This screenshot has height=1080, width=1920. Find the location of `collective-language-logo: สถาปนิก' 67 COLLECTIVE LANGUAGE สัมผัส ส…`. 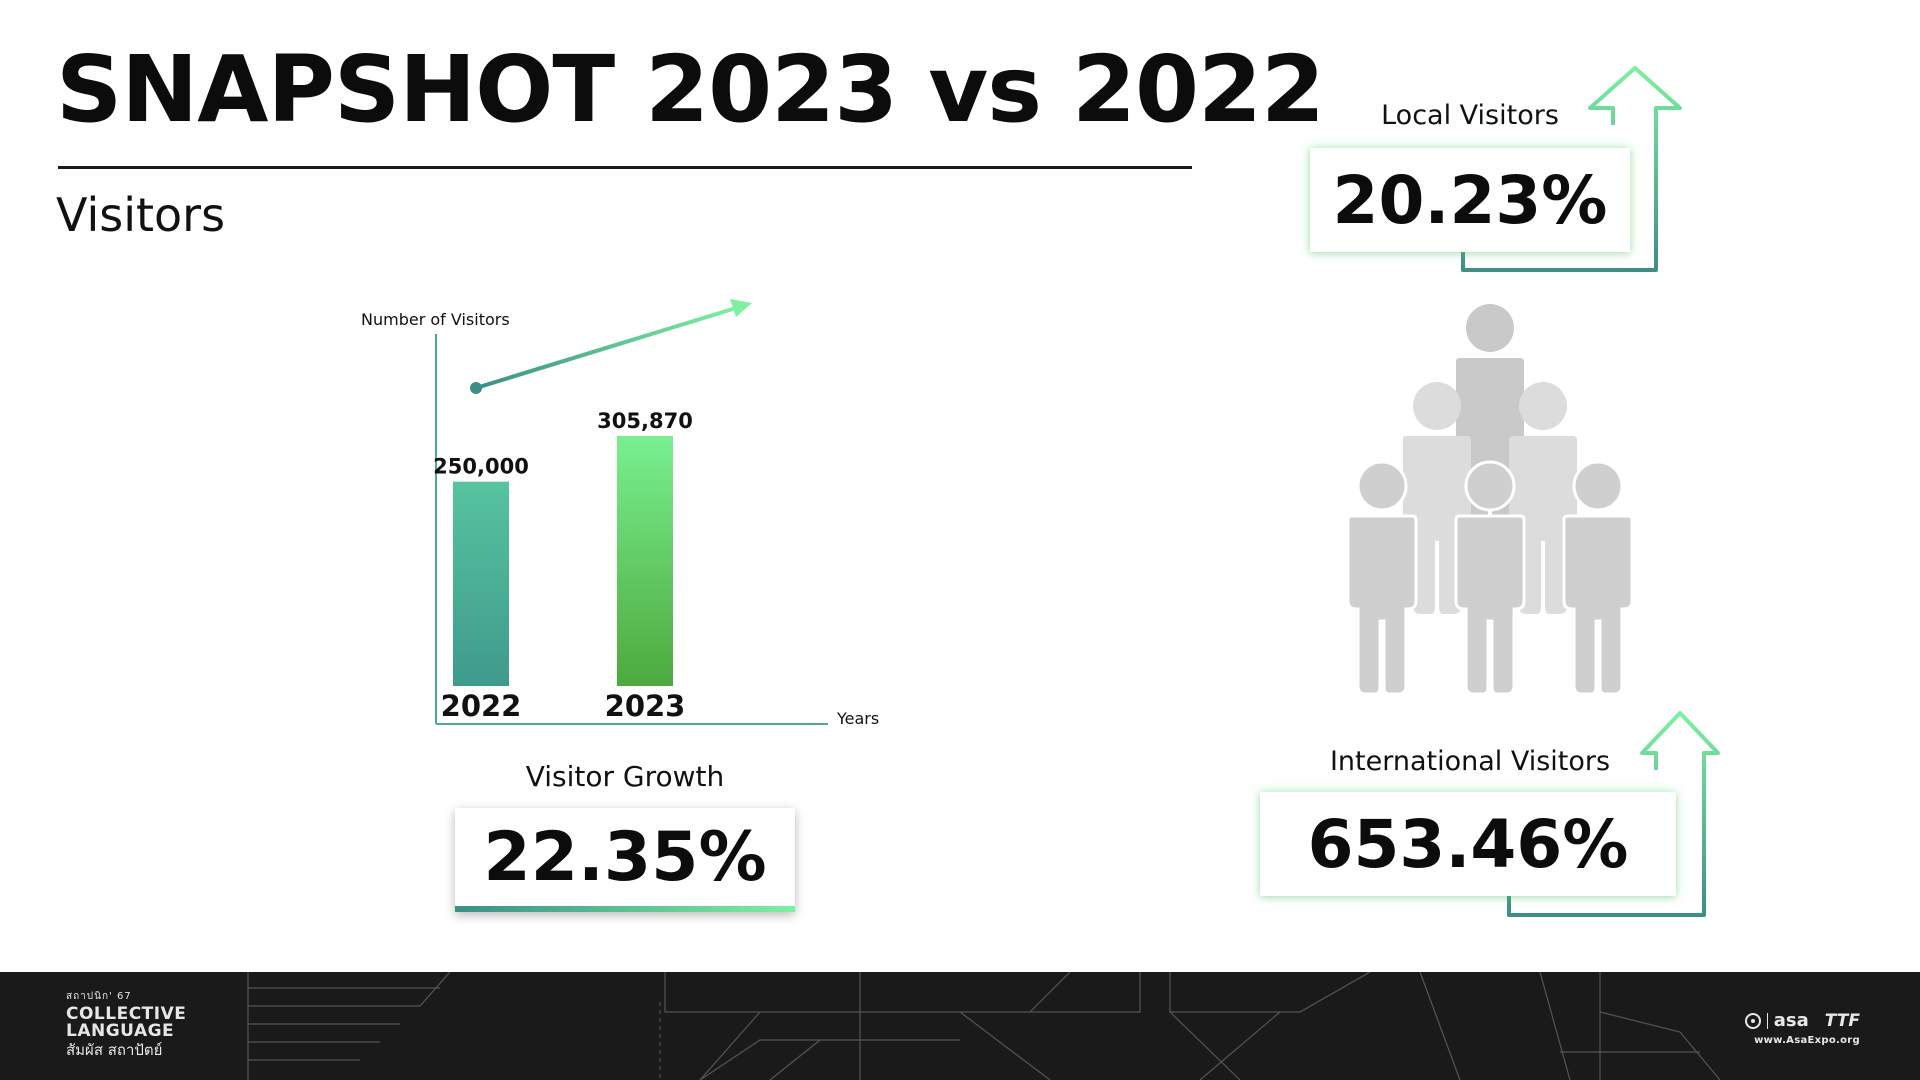

collective-language-logo: สถาปนิก' 67 COLLECTIVE LANGUAGE สัมผัส ส… is located at coordinates (126, 1025).